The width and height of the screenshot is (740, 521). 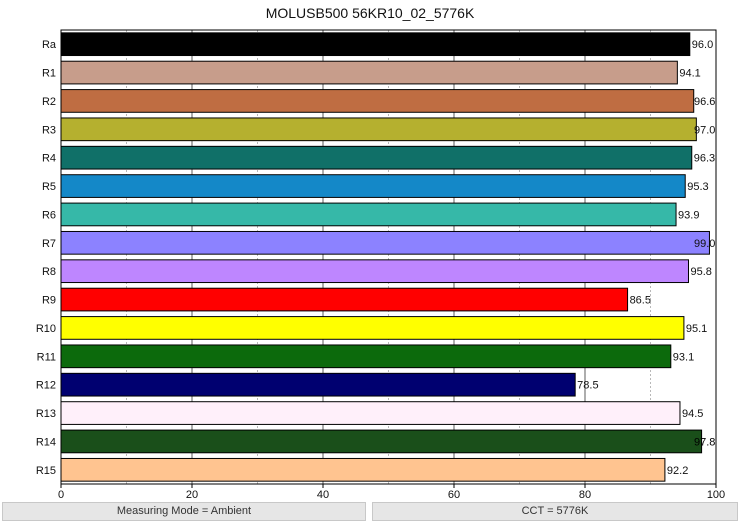 What do you see at coordinates (46, 357) in the screenshot?
I see `category-label-r11: R11` at bounding box center [46, 357].